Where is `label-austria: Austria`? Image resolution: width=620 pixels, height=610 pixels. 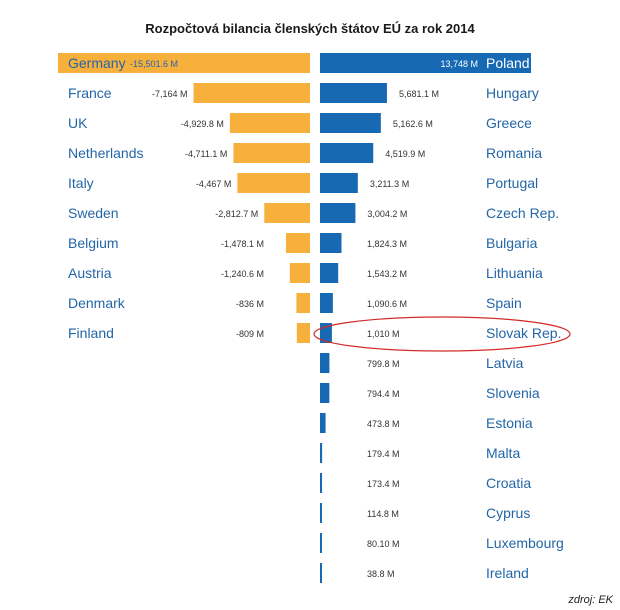
label-austria: Austria is located at coordinates (90, 273).